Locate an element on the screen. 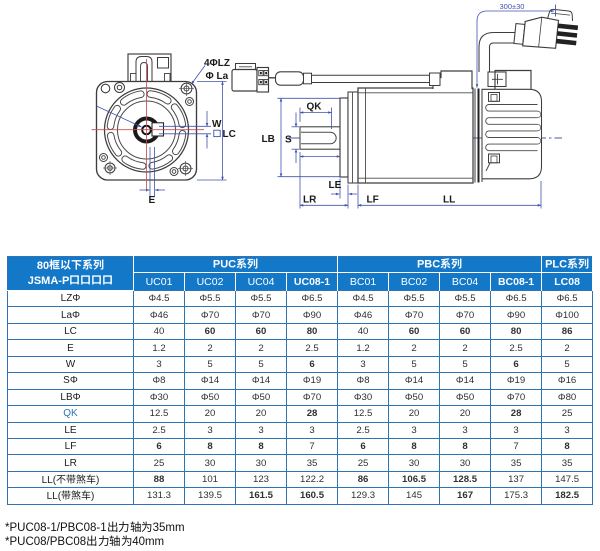  table-row: LBΦ Φ30 Φ50 Φ50 Φ70 Φ30 Φ50 Φ50 Φ70 Φ80 is located at coordinates (300, 397).